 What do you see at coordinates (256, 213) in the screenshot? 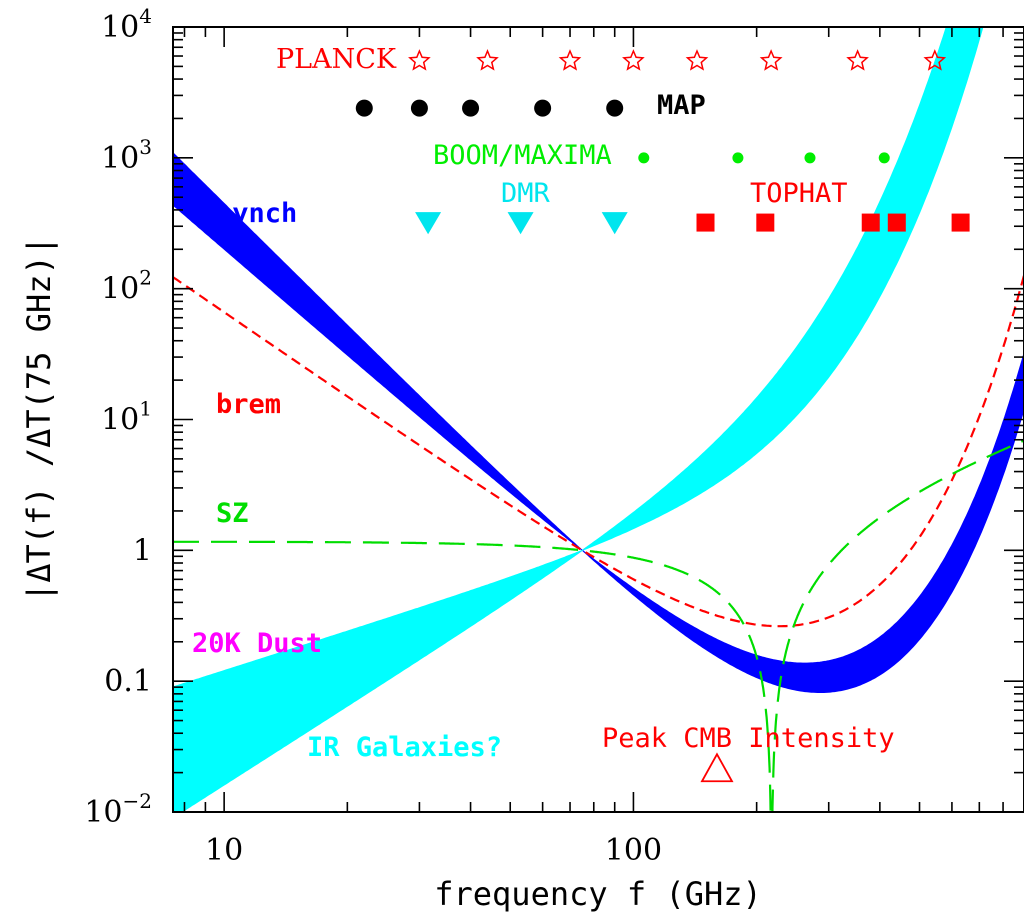
I see `synch-label: synch` at bounding box center [256, 213].